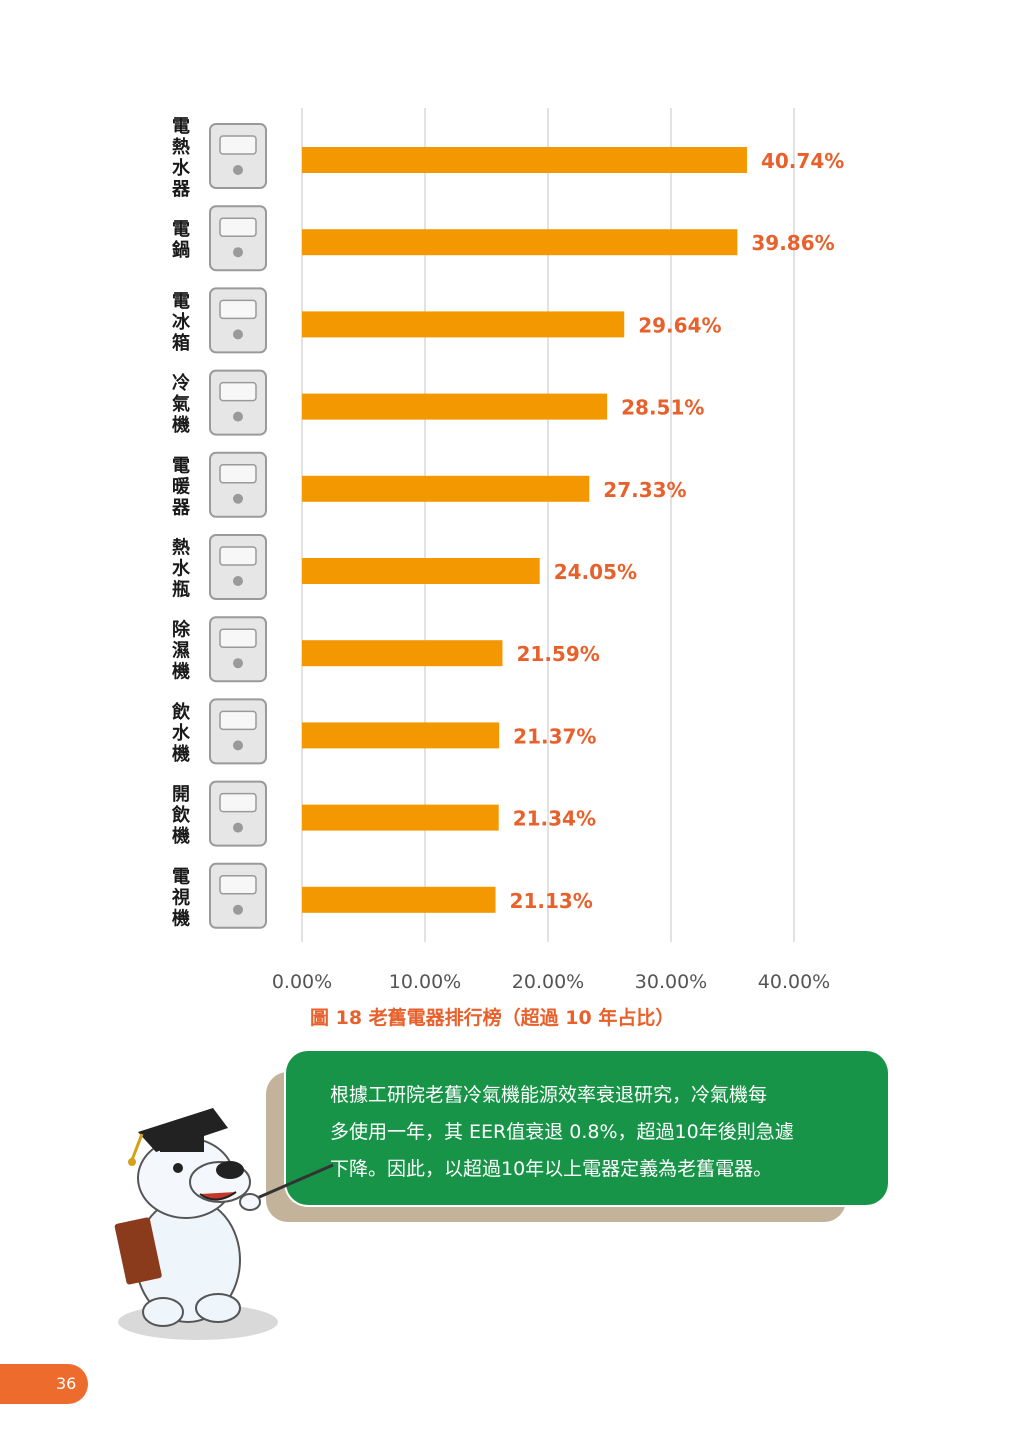 The image size is (1024, 1454). I want to click on value-label: 39.86%, so click(792, 243).